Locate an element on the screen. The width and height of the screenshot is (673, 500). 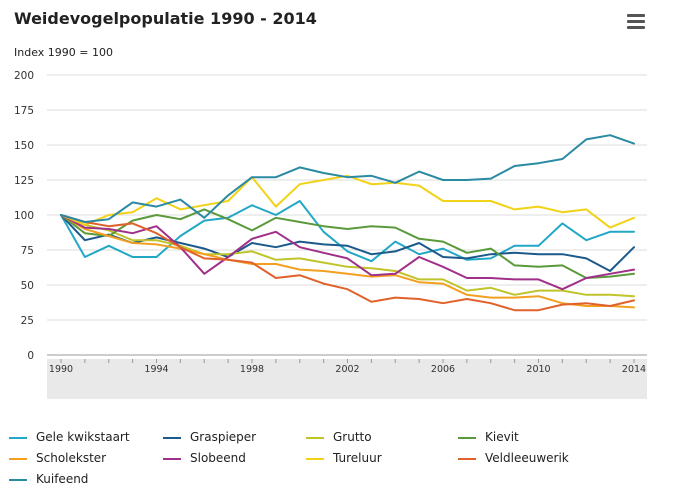
x-tick-label: 2006 is located at coordinates (443, 369).